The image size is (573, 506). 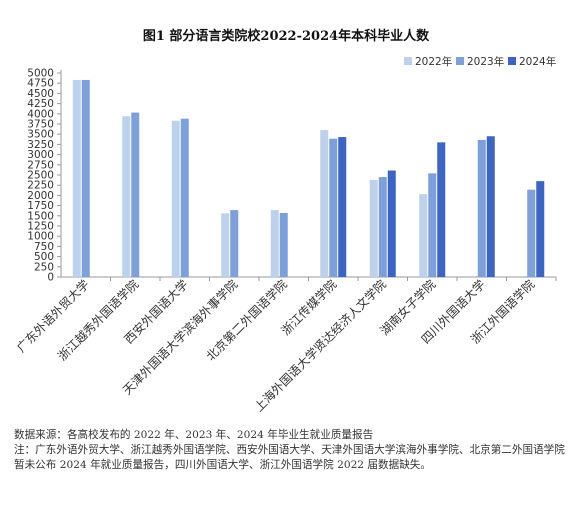 I want to click on y-tick-label: 1500, so click(x=40, y=216).